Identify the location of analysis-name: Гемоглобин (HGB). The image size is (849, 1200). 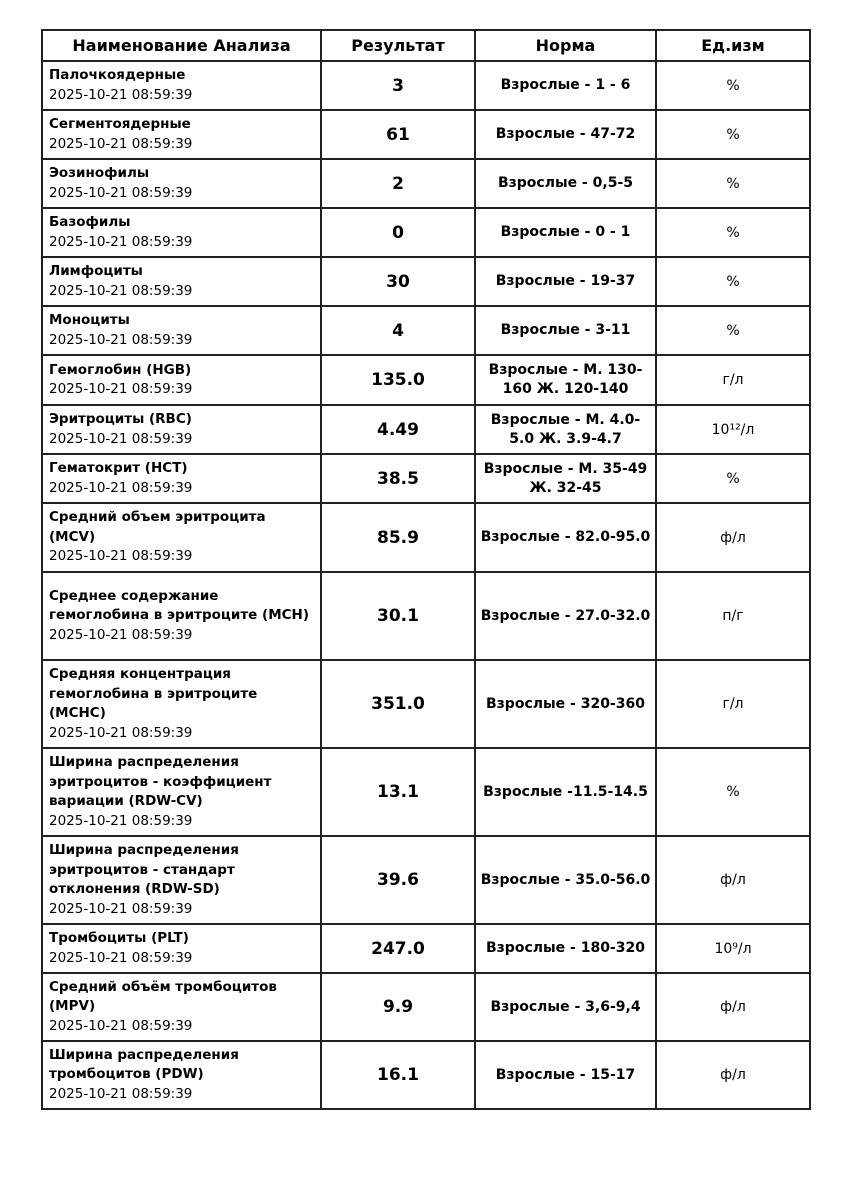
(120, 369).